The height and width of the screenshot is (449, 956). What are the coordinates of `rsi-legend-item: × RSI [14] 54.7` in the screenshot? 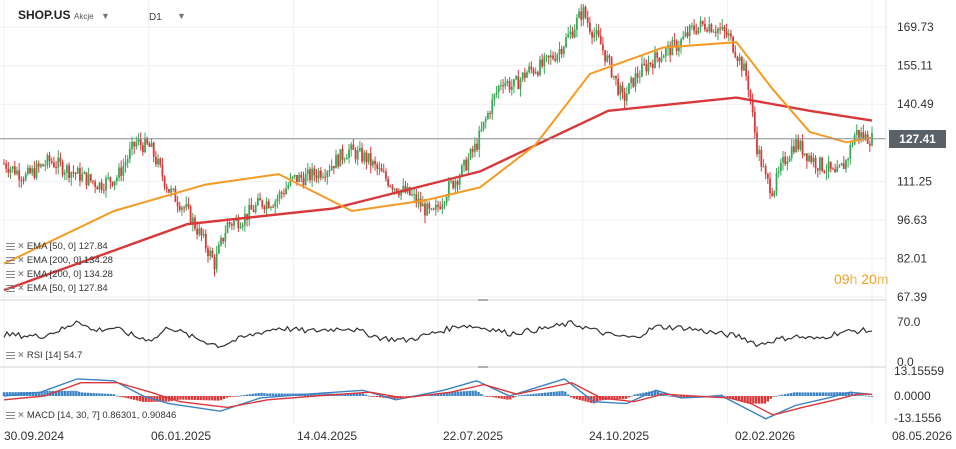 It's located at (44, 355).